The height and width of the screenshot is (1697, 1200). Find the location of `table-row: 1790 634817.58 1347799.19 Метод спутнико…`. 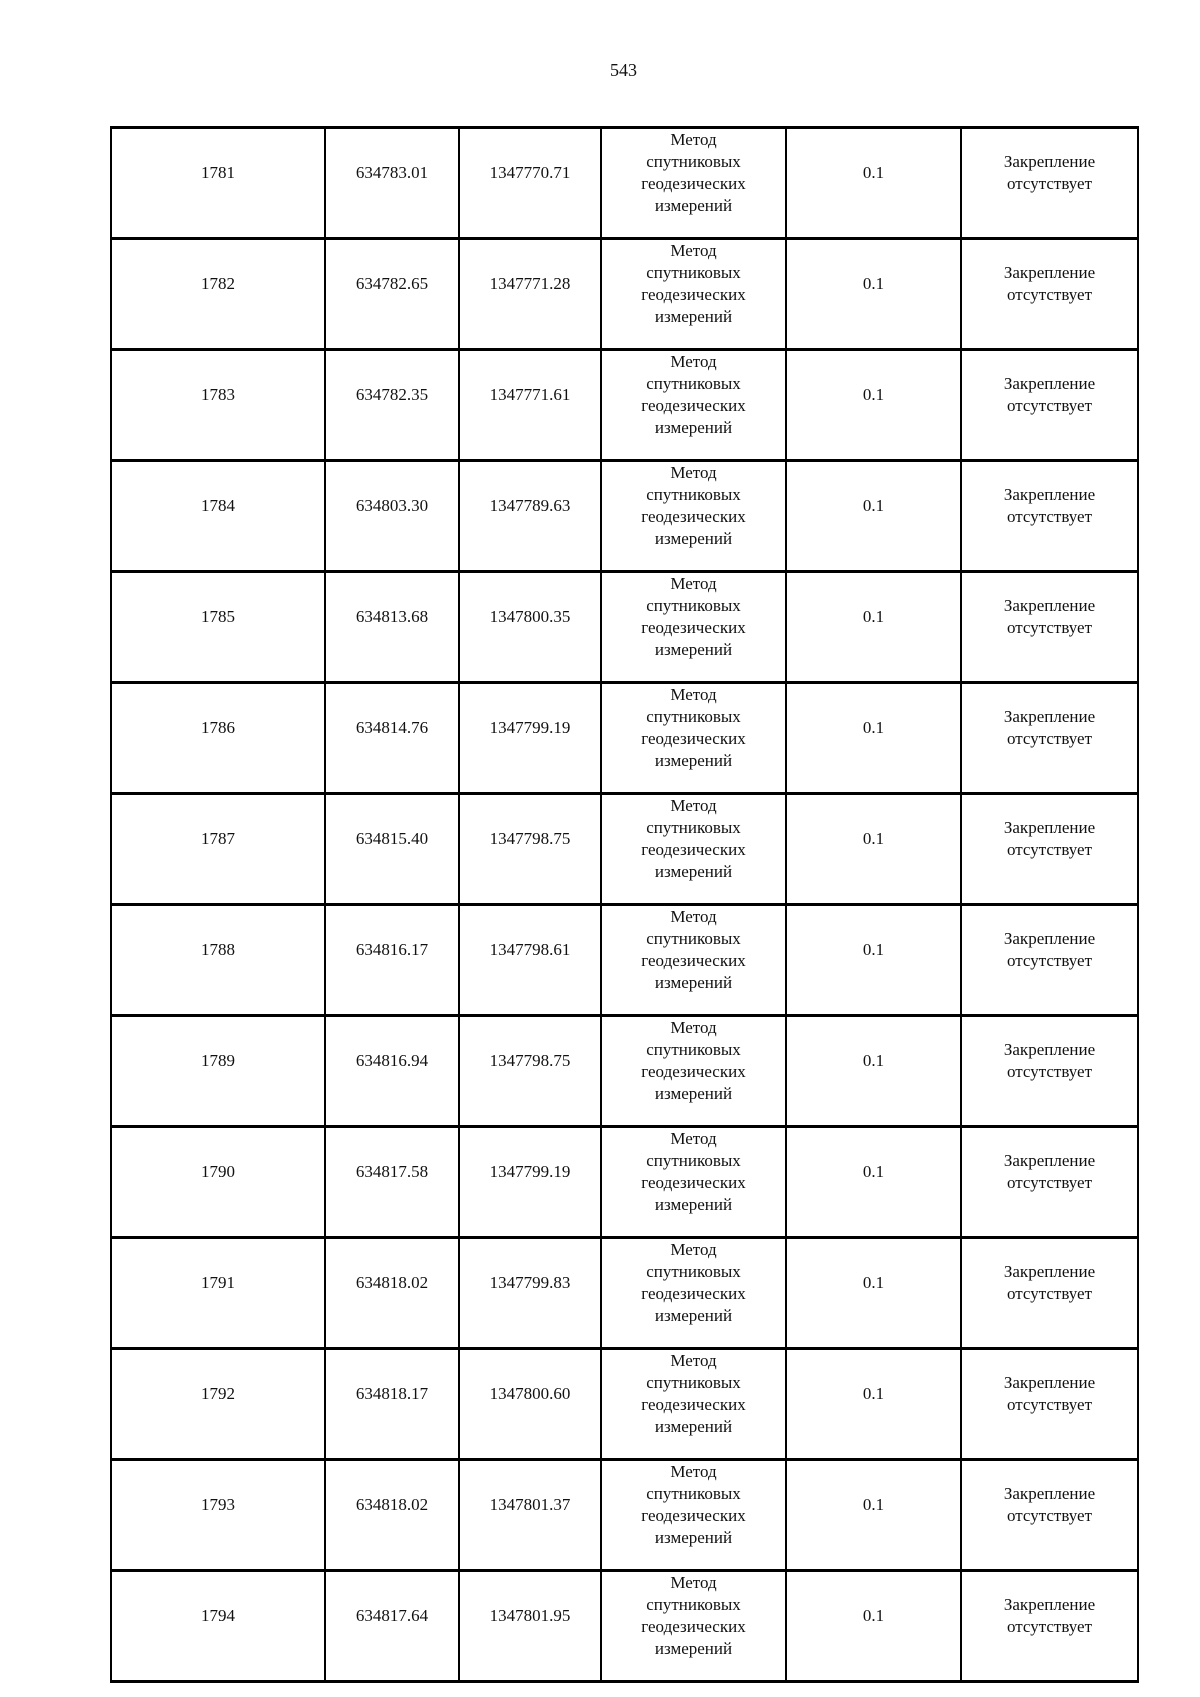

table-row: 1790 634817.58 1347799.19 Метод спутнико… is located at coordinates (624, 1182).